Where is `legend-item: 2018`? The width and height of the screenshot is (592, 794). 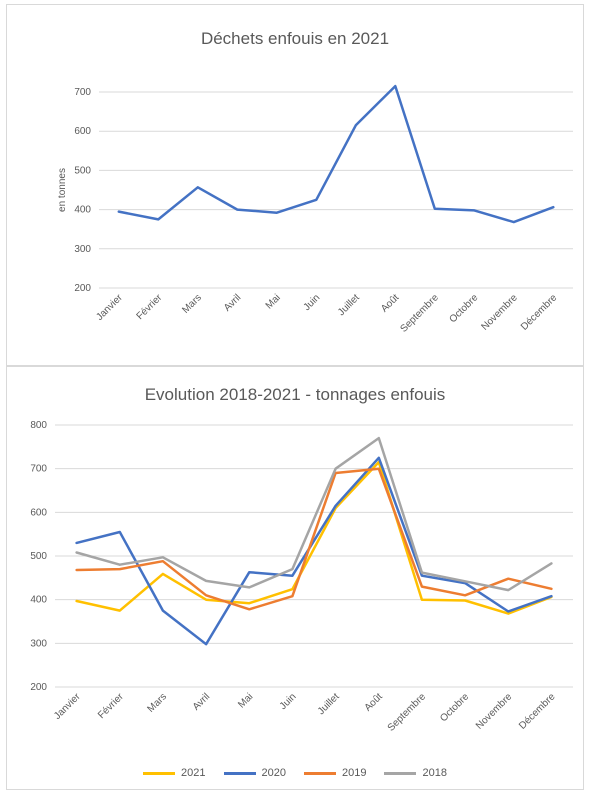
legend-item: 2018 is located at coordinates (415, 773).